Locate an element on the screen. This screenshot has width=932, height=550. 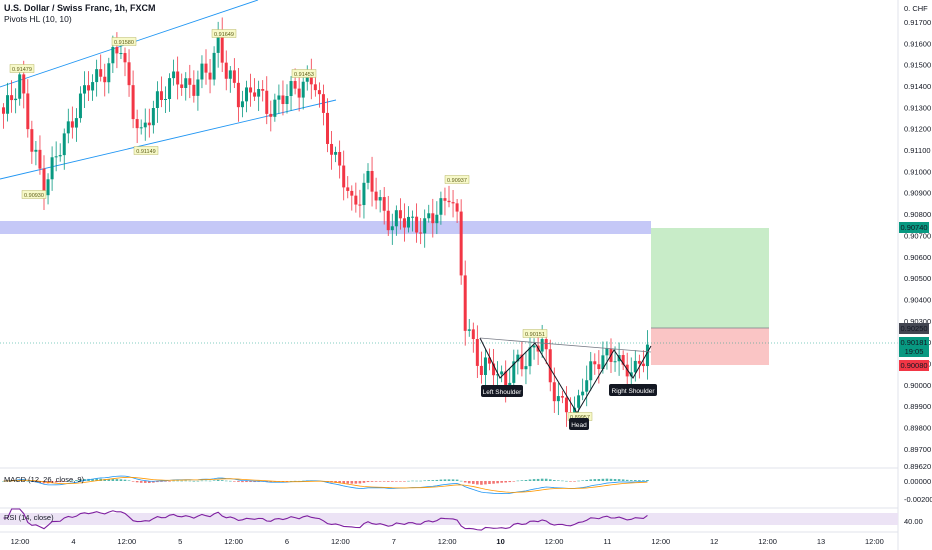
price-axis-label: 0.91200 is located at coordinates (917, 129).